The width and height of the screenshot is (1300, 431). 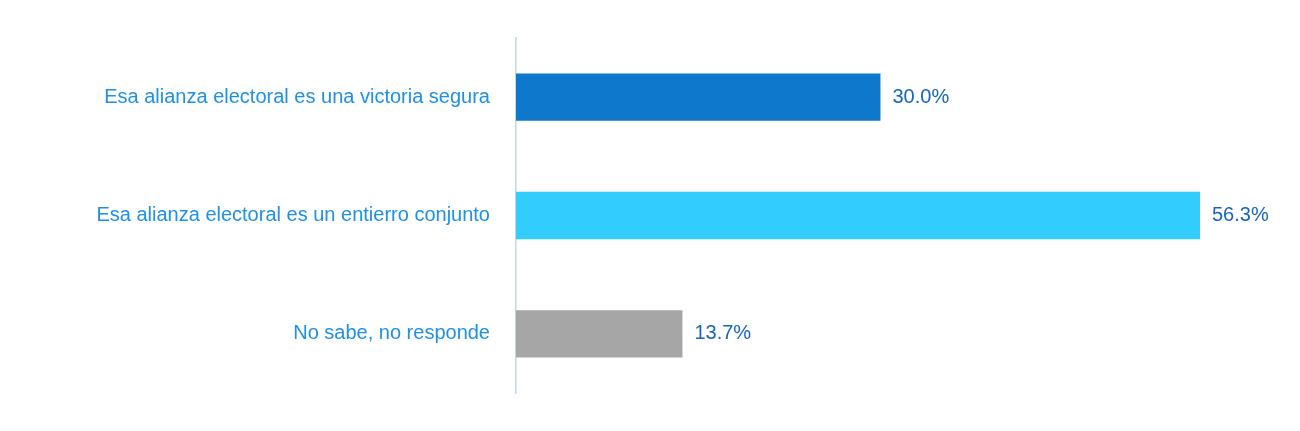 I want to click on y-tick-label: Esa alianza electoral es una victoria segura, so click(x=297, y=95).